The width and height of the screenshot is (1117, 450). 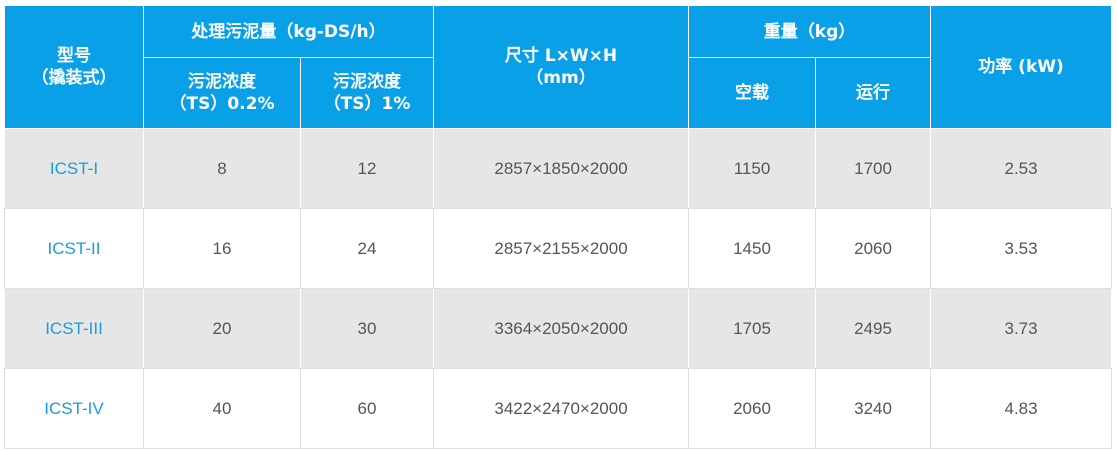 I want to click on cell-running: 1700, so click(x=873, y=168).